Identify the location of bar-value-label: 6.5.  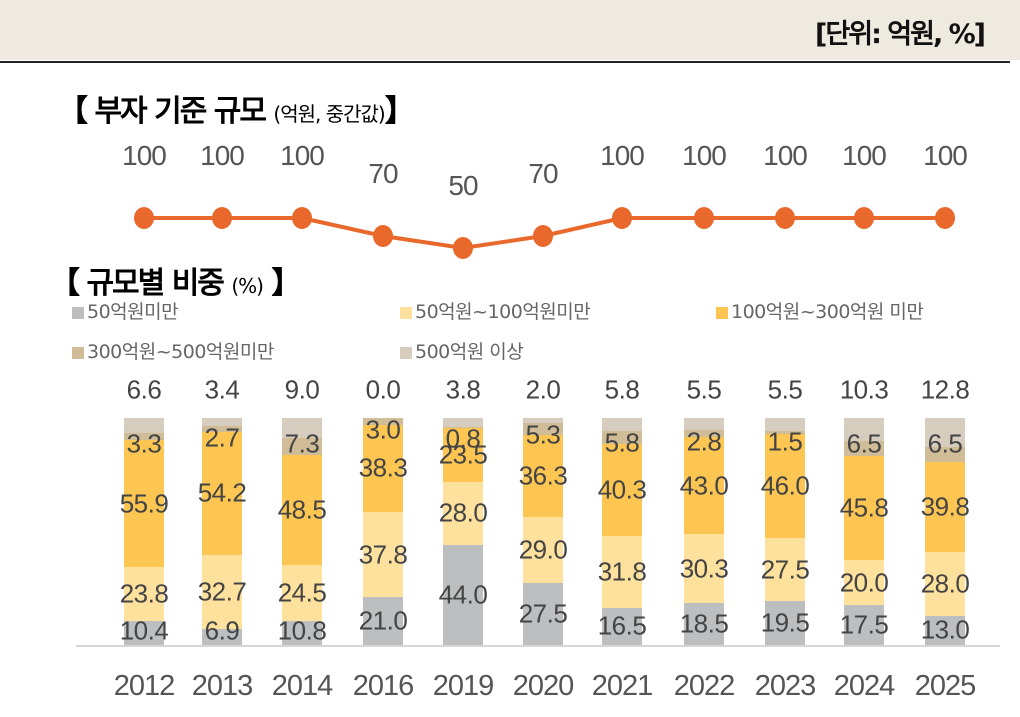
(945, 443).